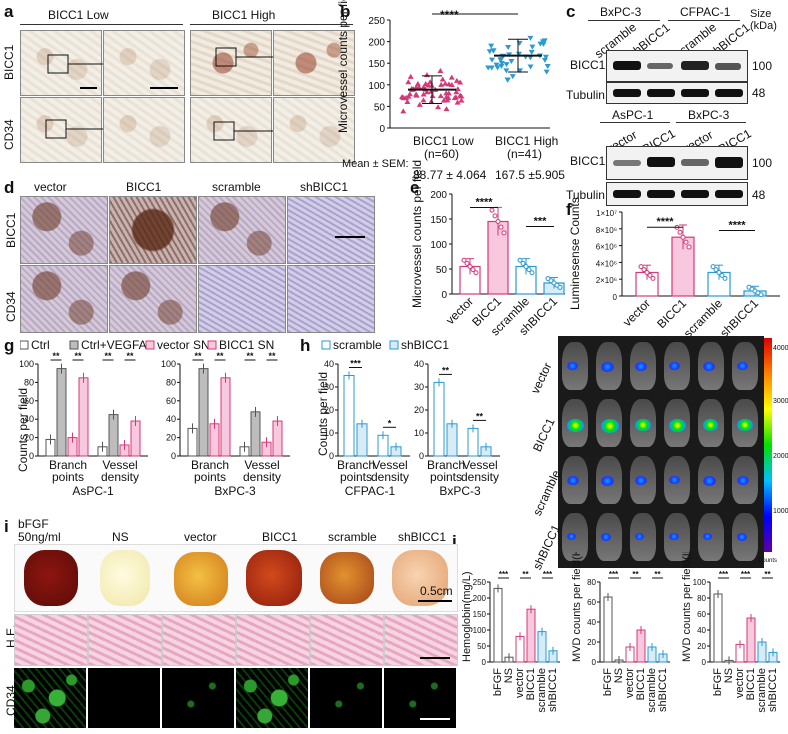 The width and height of the screenshot is (788, 734). I want to click on i-col-vector: vector, so click(200, 537).